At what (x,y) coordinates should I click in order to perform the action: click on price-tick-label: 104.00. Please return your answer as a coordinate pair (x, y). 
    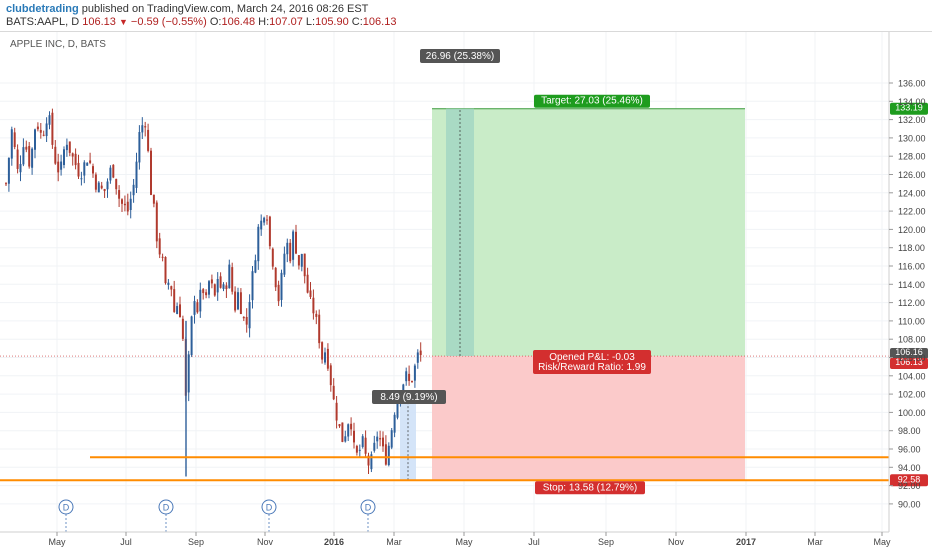
    Looking at the image, I should click on (912, 376).